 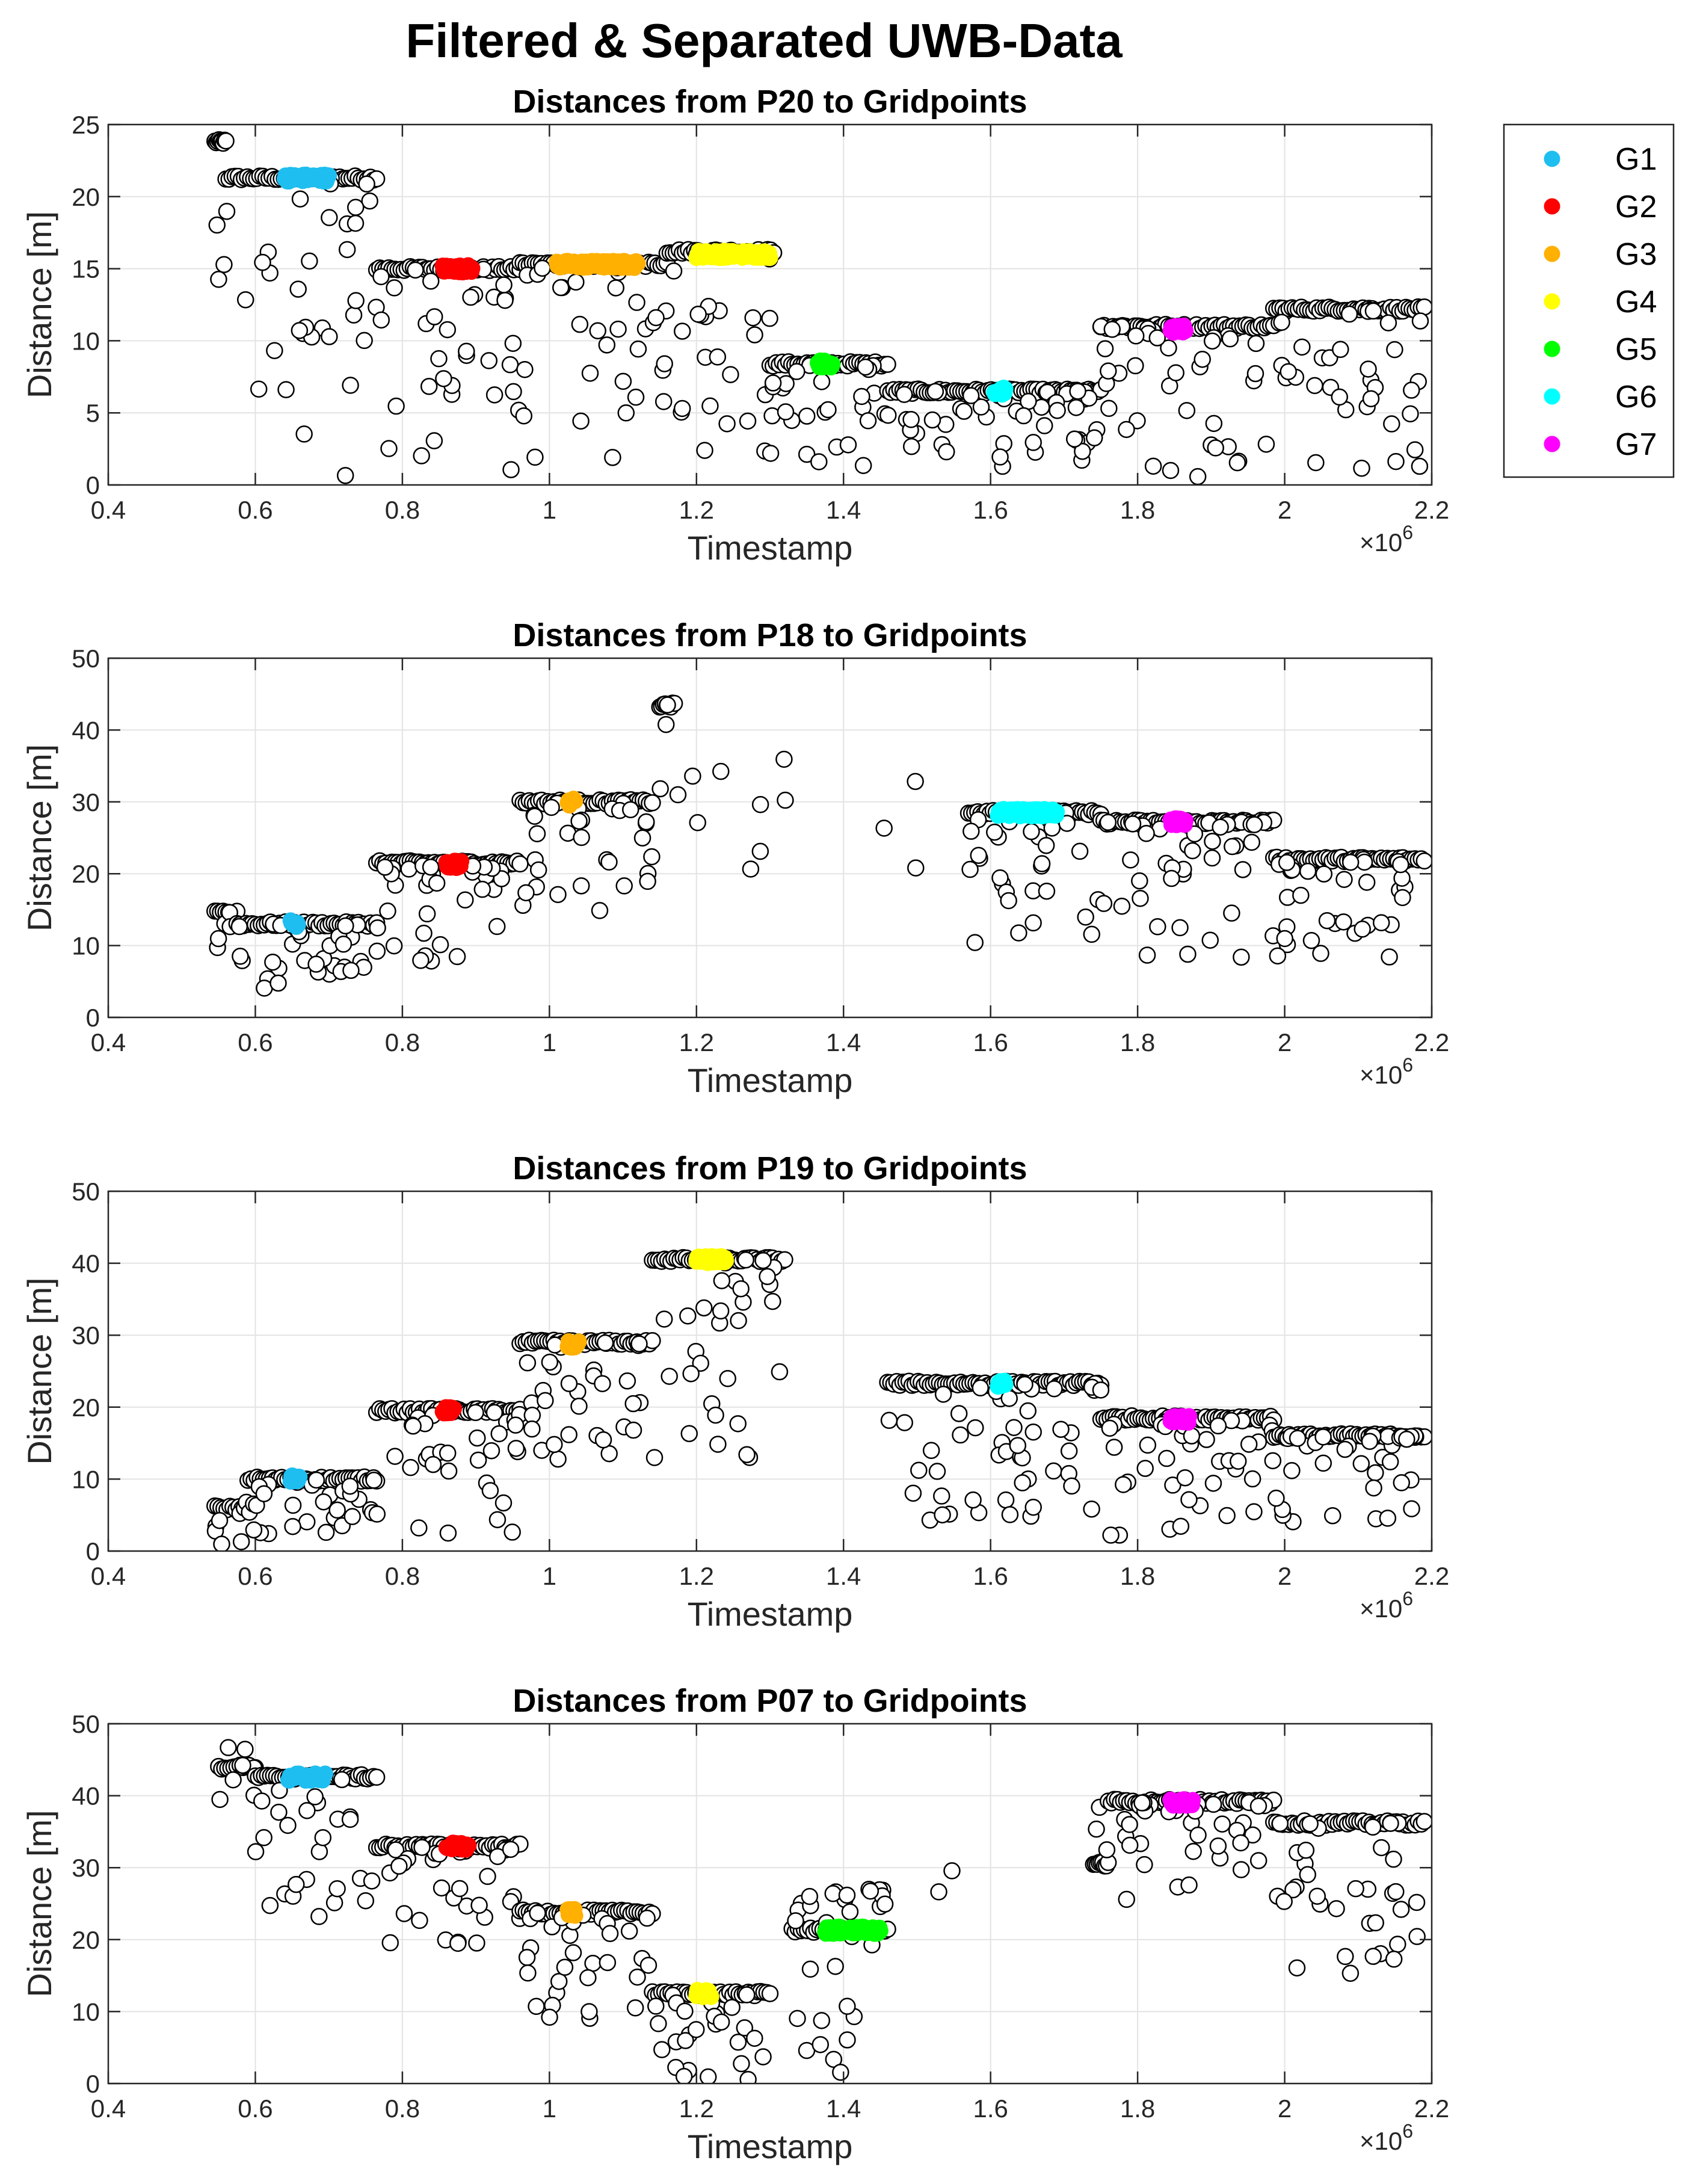 I want to click on x-tick-label: 2, so click(x=1285, y=2109).